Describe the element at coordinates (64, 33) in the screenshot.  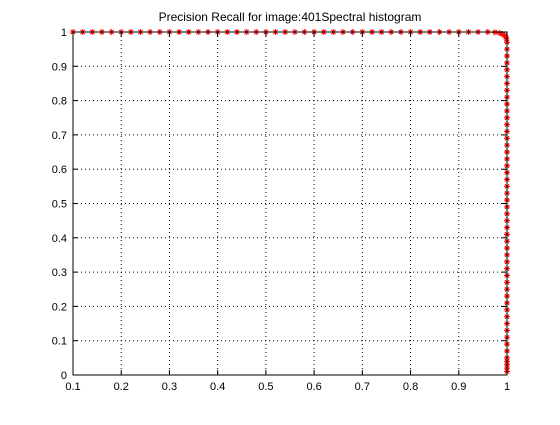
I see `y-tick-label: 1` at that location.